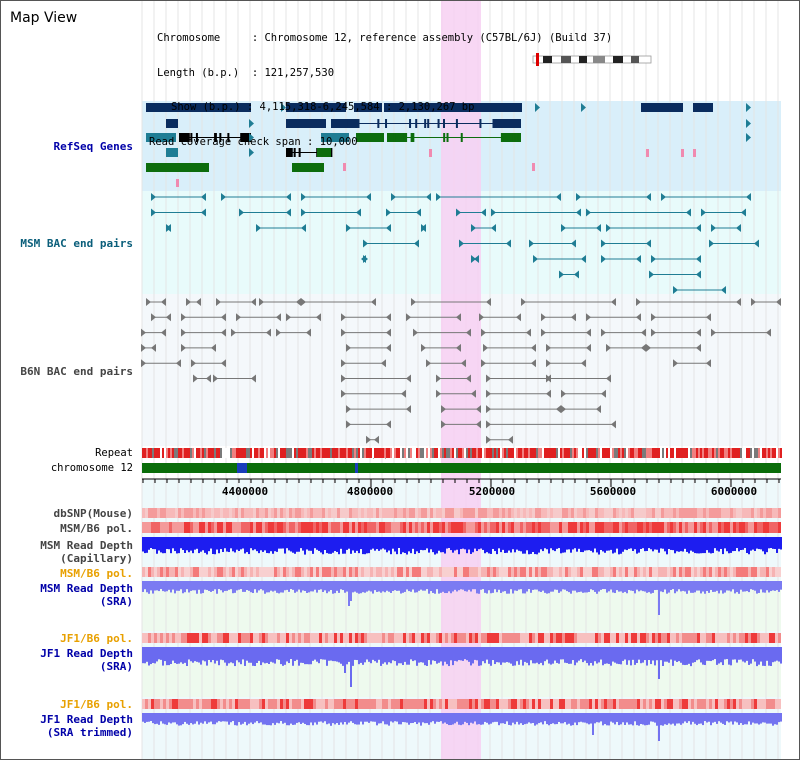 This screenshot has height=760, width=800. I want to click on jf1-b6-pol-trimmed-label: JF1/B6 pol., so click(96, 704).